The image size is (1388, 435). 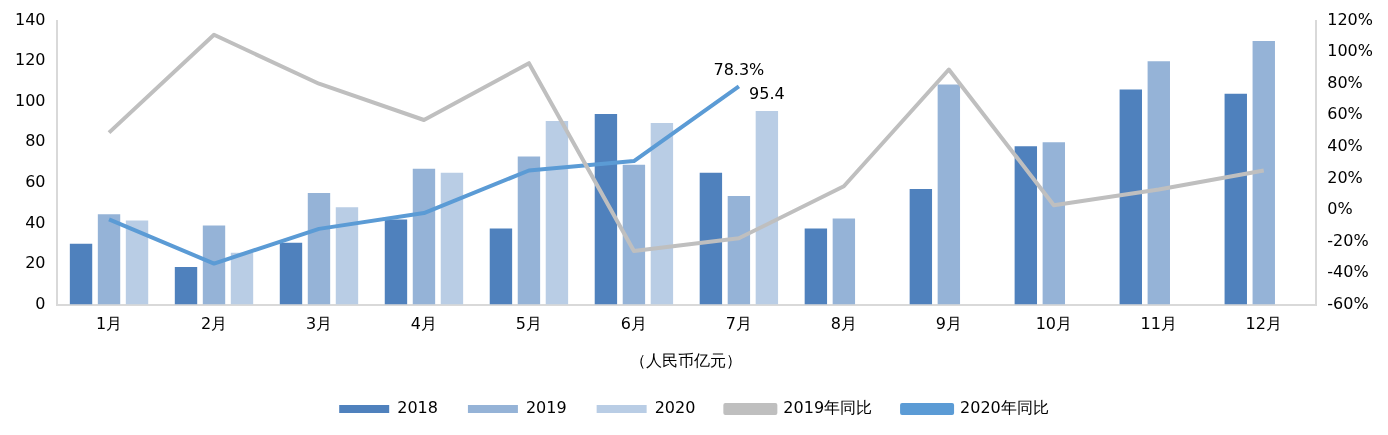 I want to click on y2-tick-label: 120%, so click(x=1350, y=19).